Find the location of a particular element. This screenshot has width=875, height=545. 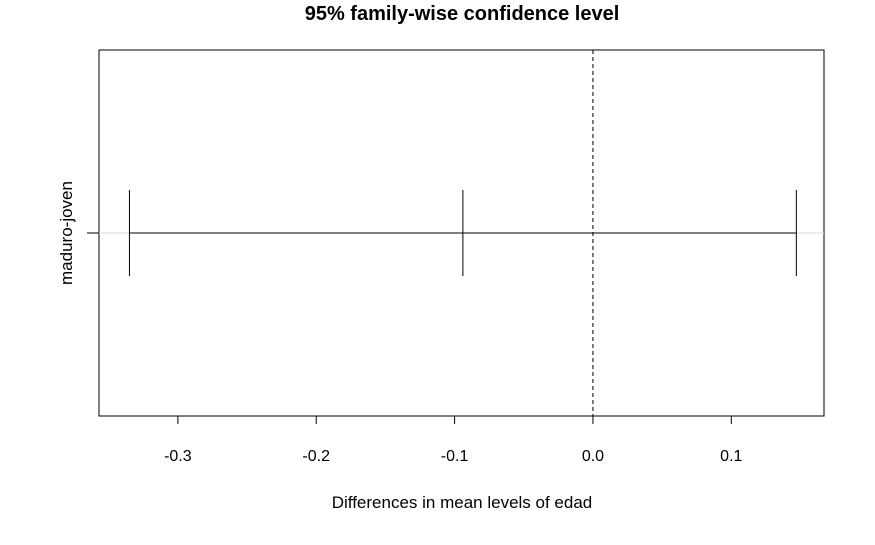

y-category-label: maduro-joven is located at coordinates (66, 233).